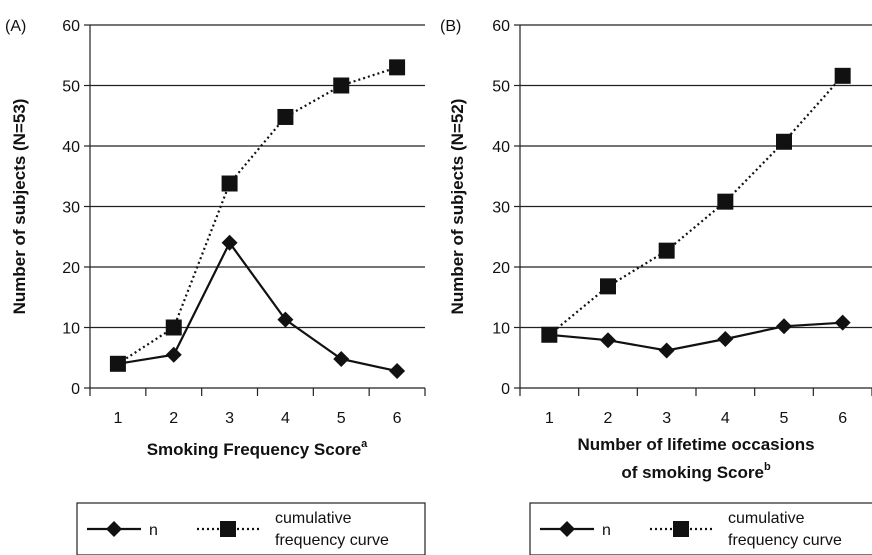  I want to click on x-axis-title-sup: a, so click(364, 444).